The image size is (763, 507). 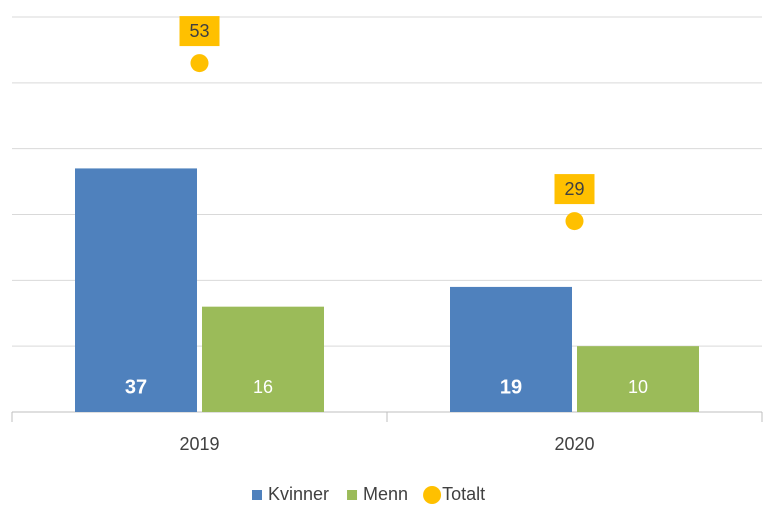 What do you see at coordinates (298, 494) in the screenshot?
I see `legend-label: Kvinner` at bounding box center [298, 494].